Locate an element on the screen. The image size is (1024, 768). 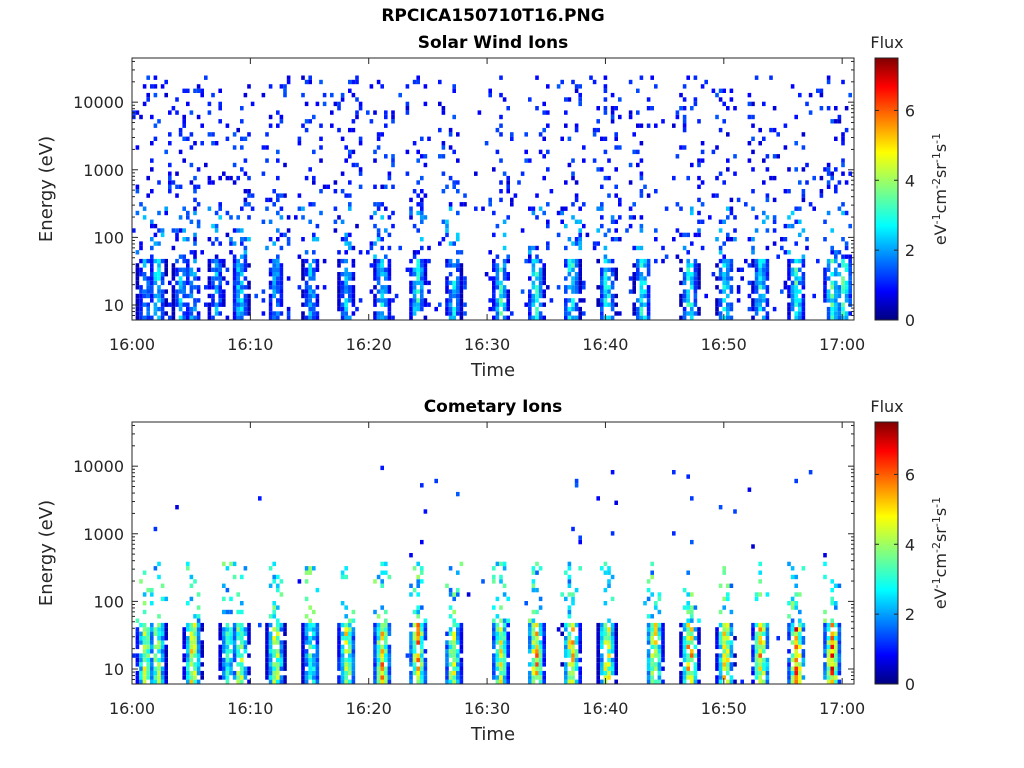
panel-title: Solar Wind Ions is located at coordinates (493, 43).